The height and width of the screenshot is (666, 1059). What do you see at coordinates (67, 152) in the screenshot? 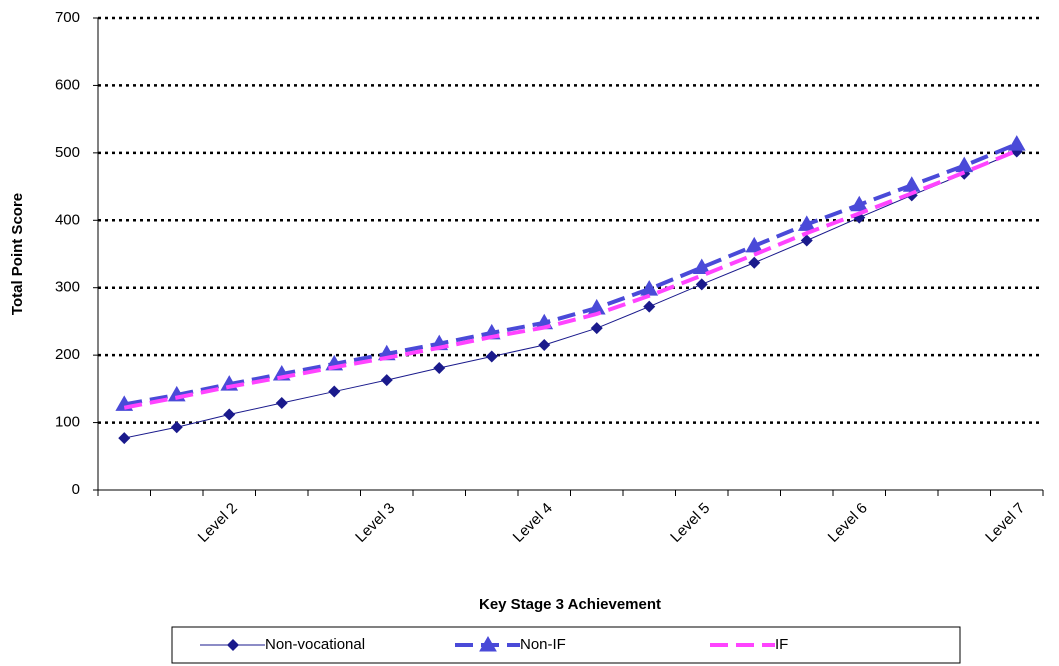
I see `y-tick-label: 500` at bounding box center [67, 152].